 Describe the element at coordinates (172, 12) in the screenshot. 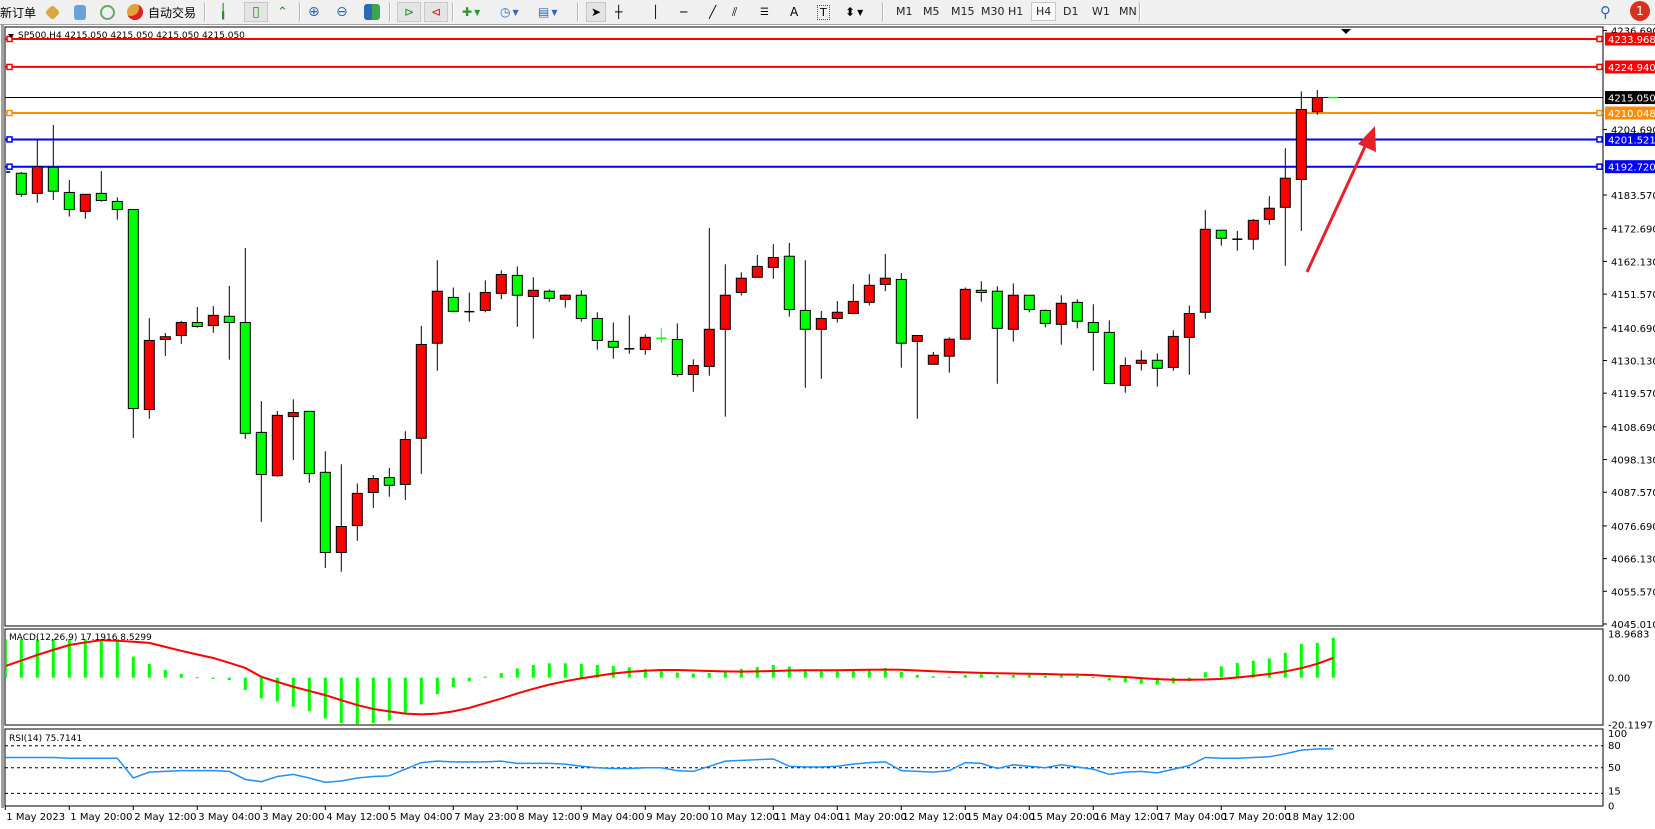

I see `auto-trading-button: 自动交易` at that location.